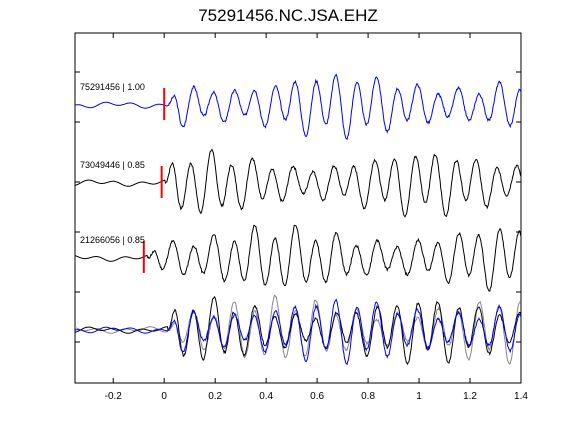 This screenshot has height=437, width=576. What do you see at coordinates (317, 396) in the screenshot?
I see `x-tick-label: 0.6` at bounding box center [317, 396].